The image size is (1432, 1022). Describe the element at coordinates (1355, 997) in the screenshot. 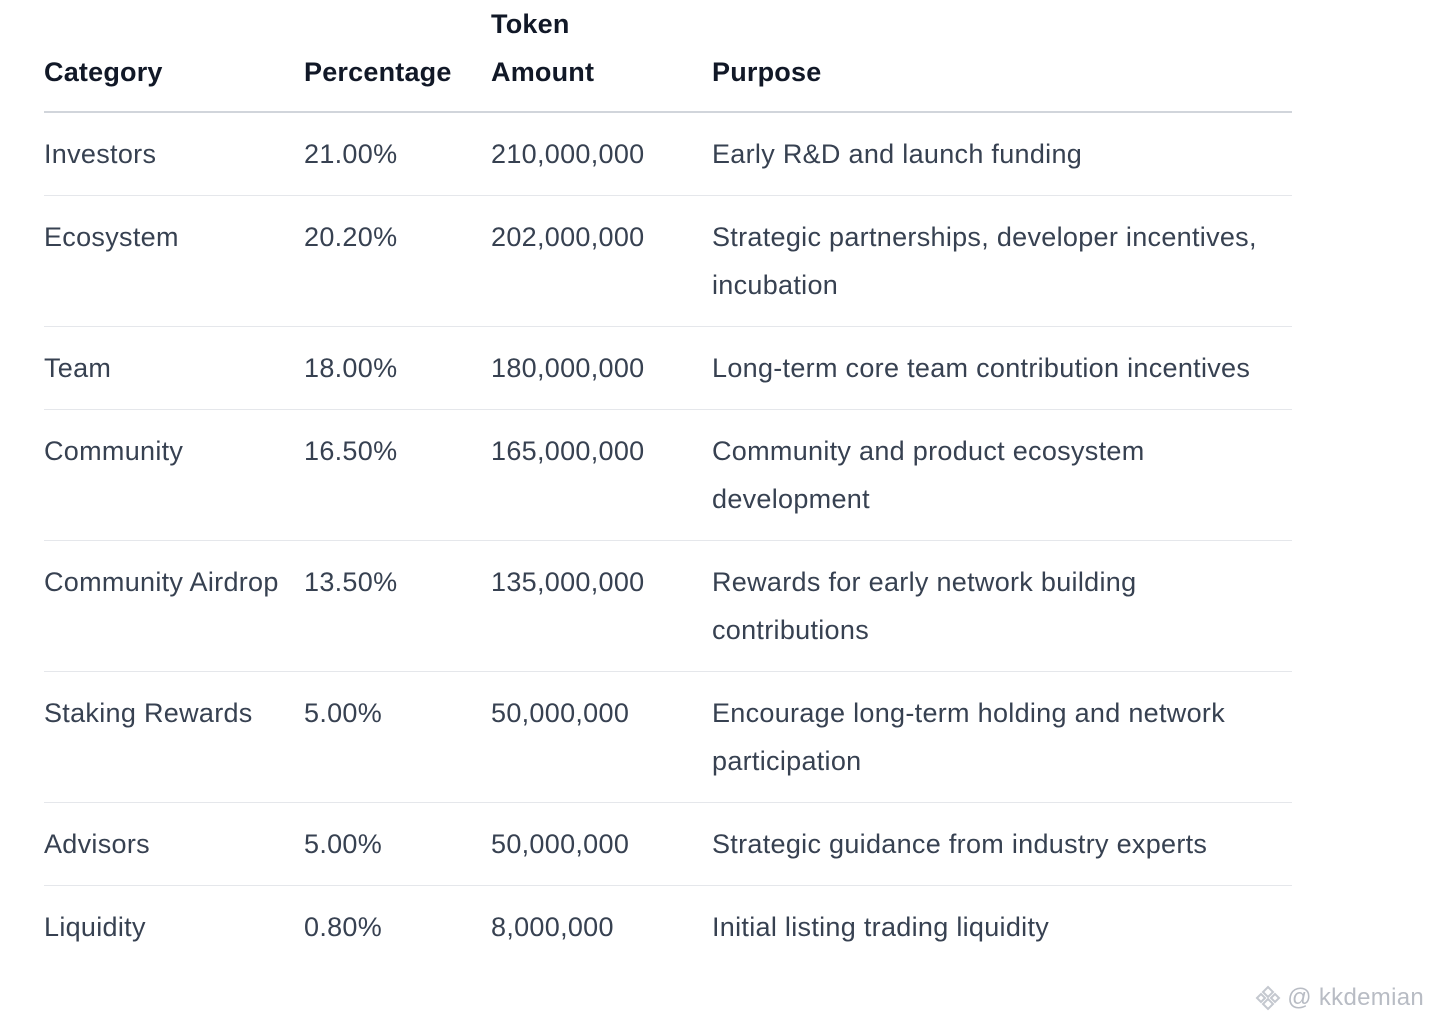

I see `watermark-text: @ kkdemian` at that location.